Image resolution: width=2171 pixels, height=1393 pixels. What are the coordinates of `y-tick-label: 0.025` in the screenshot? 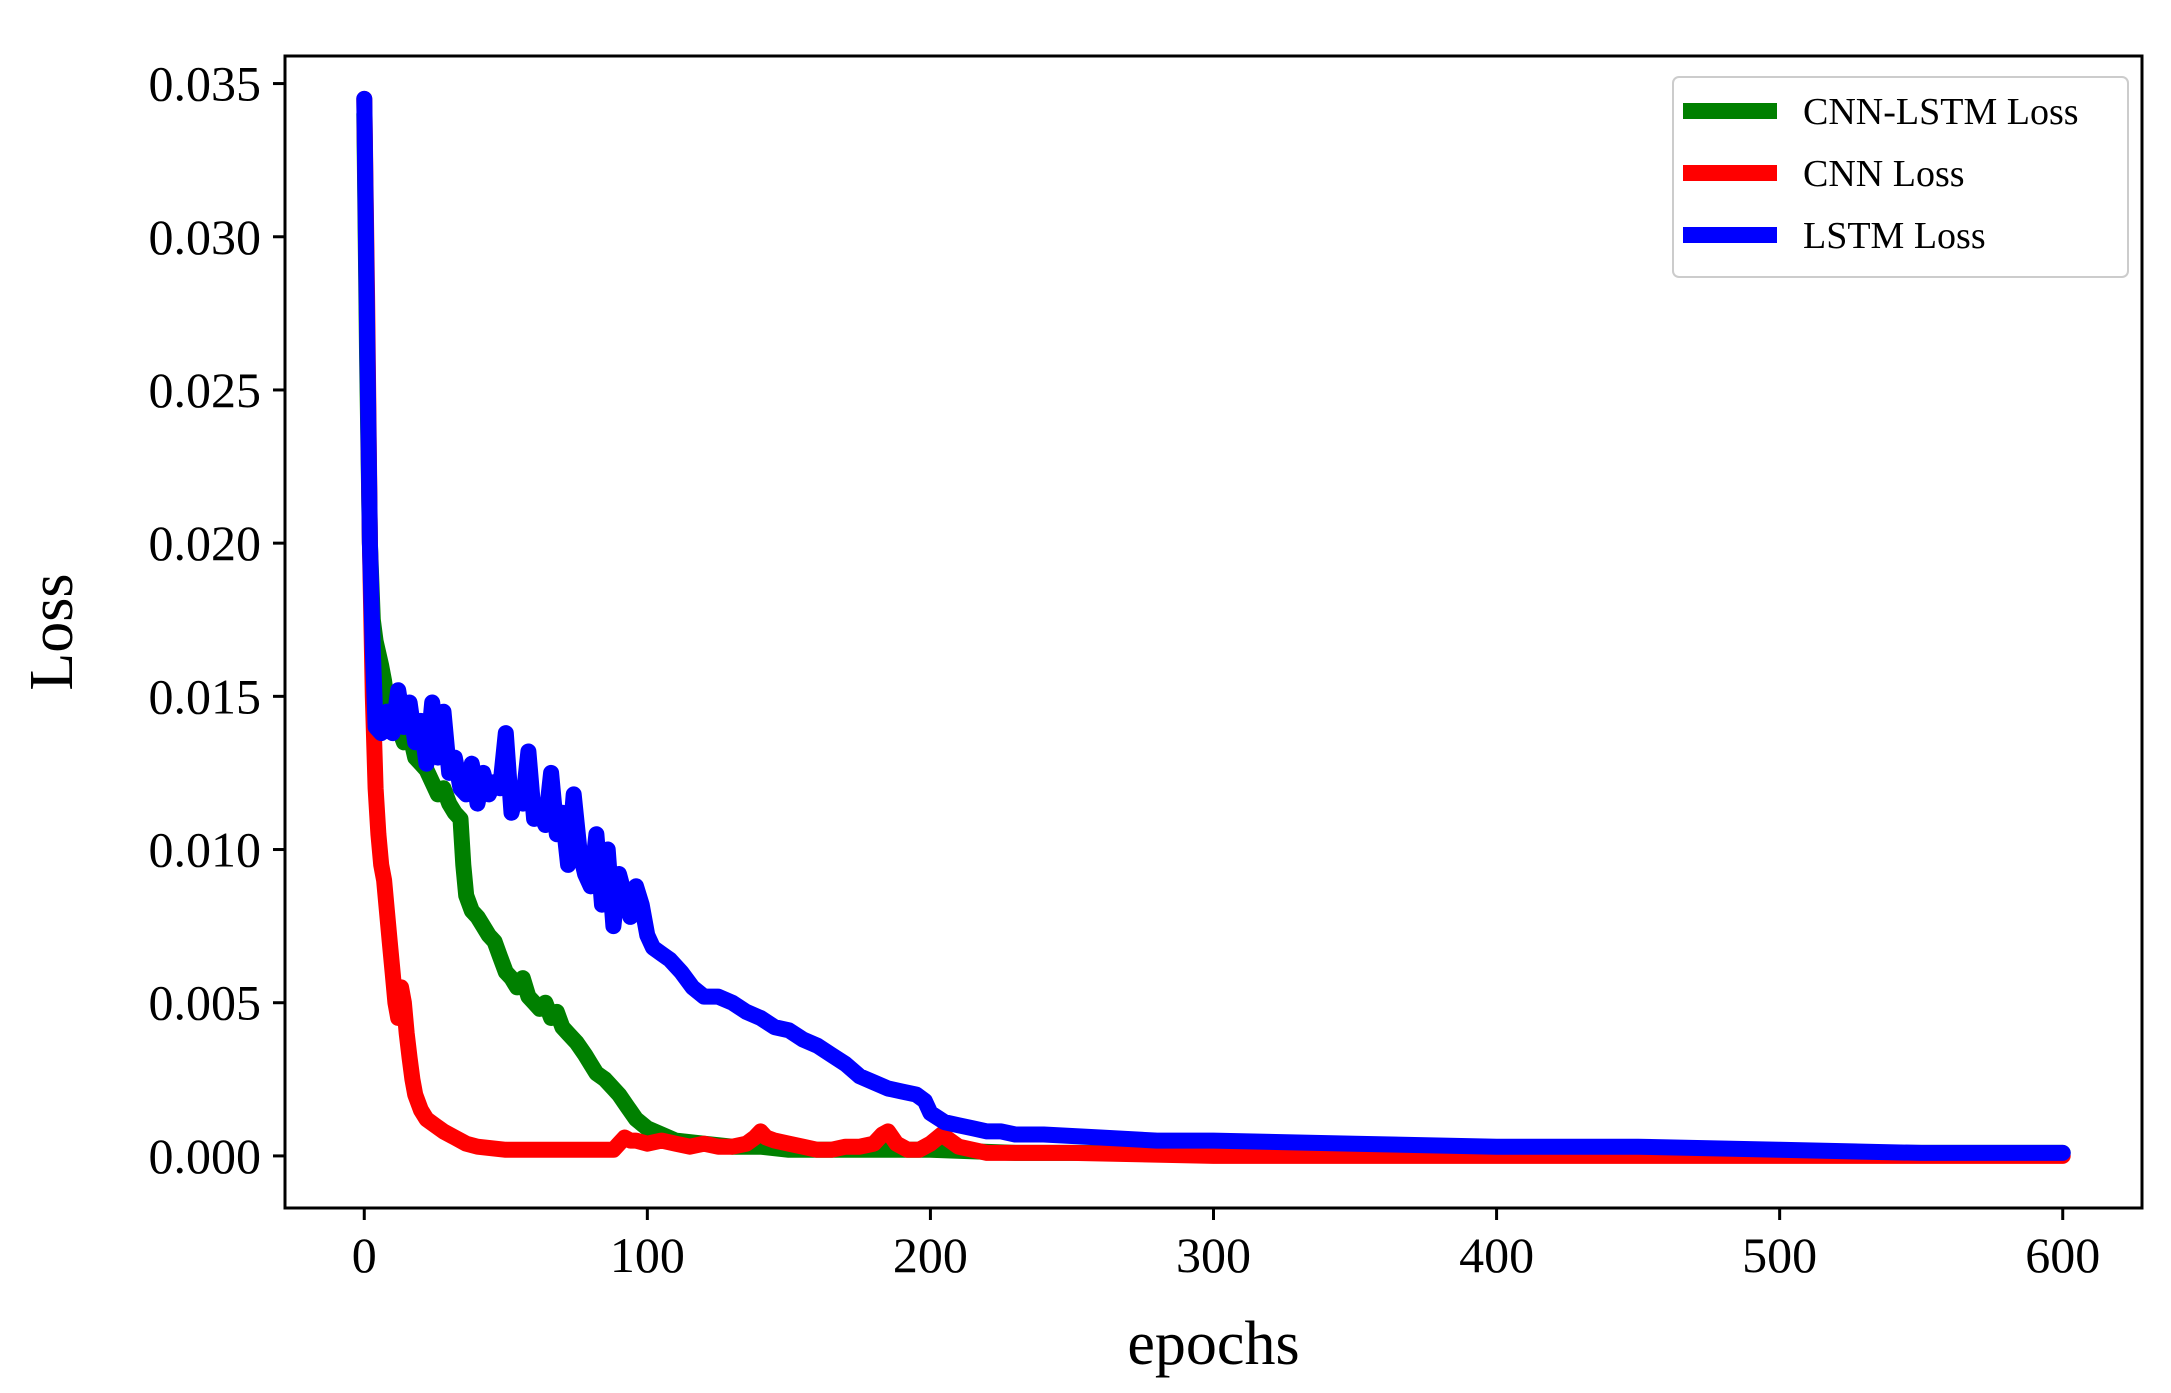 It's located at (205, 390).